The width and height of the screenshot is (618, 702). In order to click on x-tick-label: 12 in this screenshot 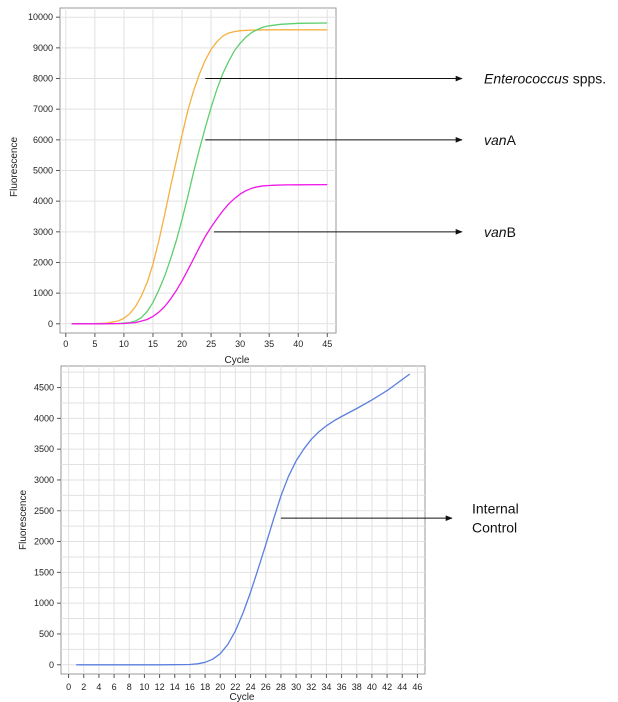, I will do `click(160, 687)`.